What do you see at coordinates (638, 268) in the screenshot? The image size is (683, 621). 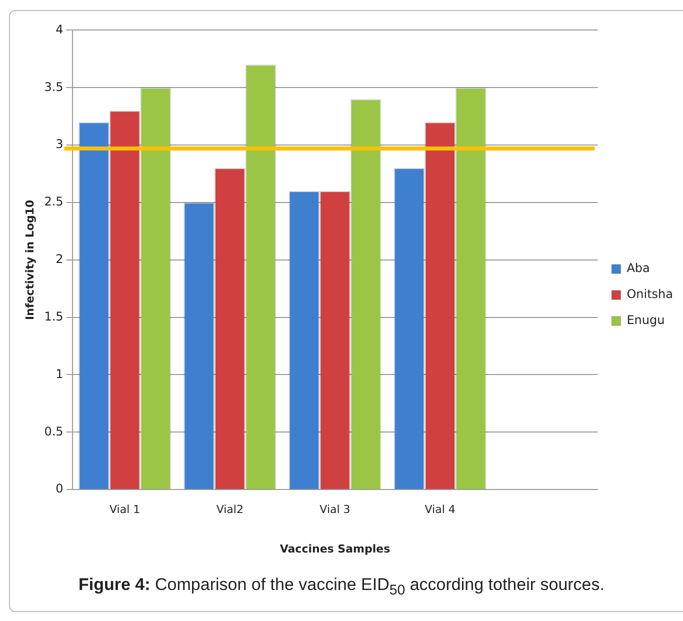 I see `legend-label: Aba` at bounding box center [638, 268].